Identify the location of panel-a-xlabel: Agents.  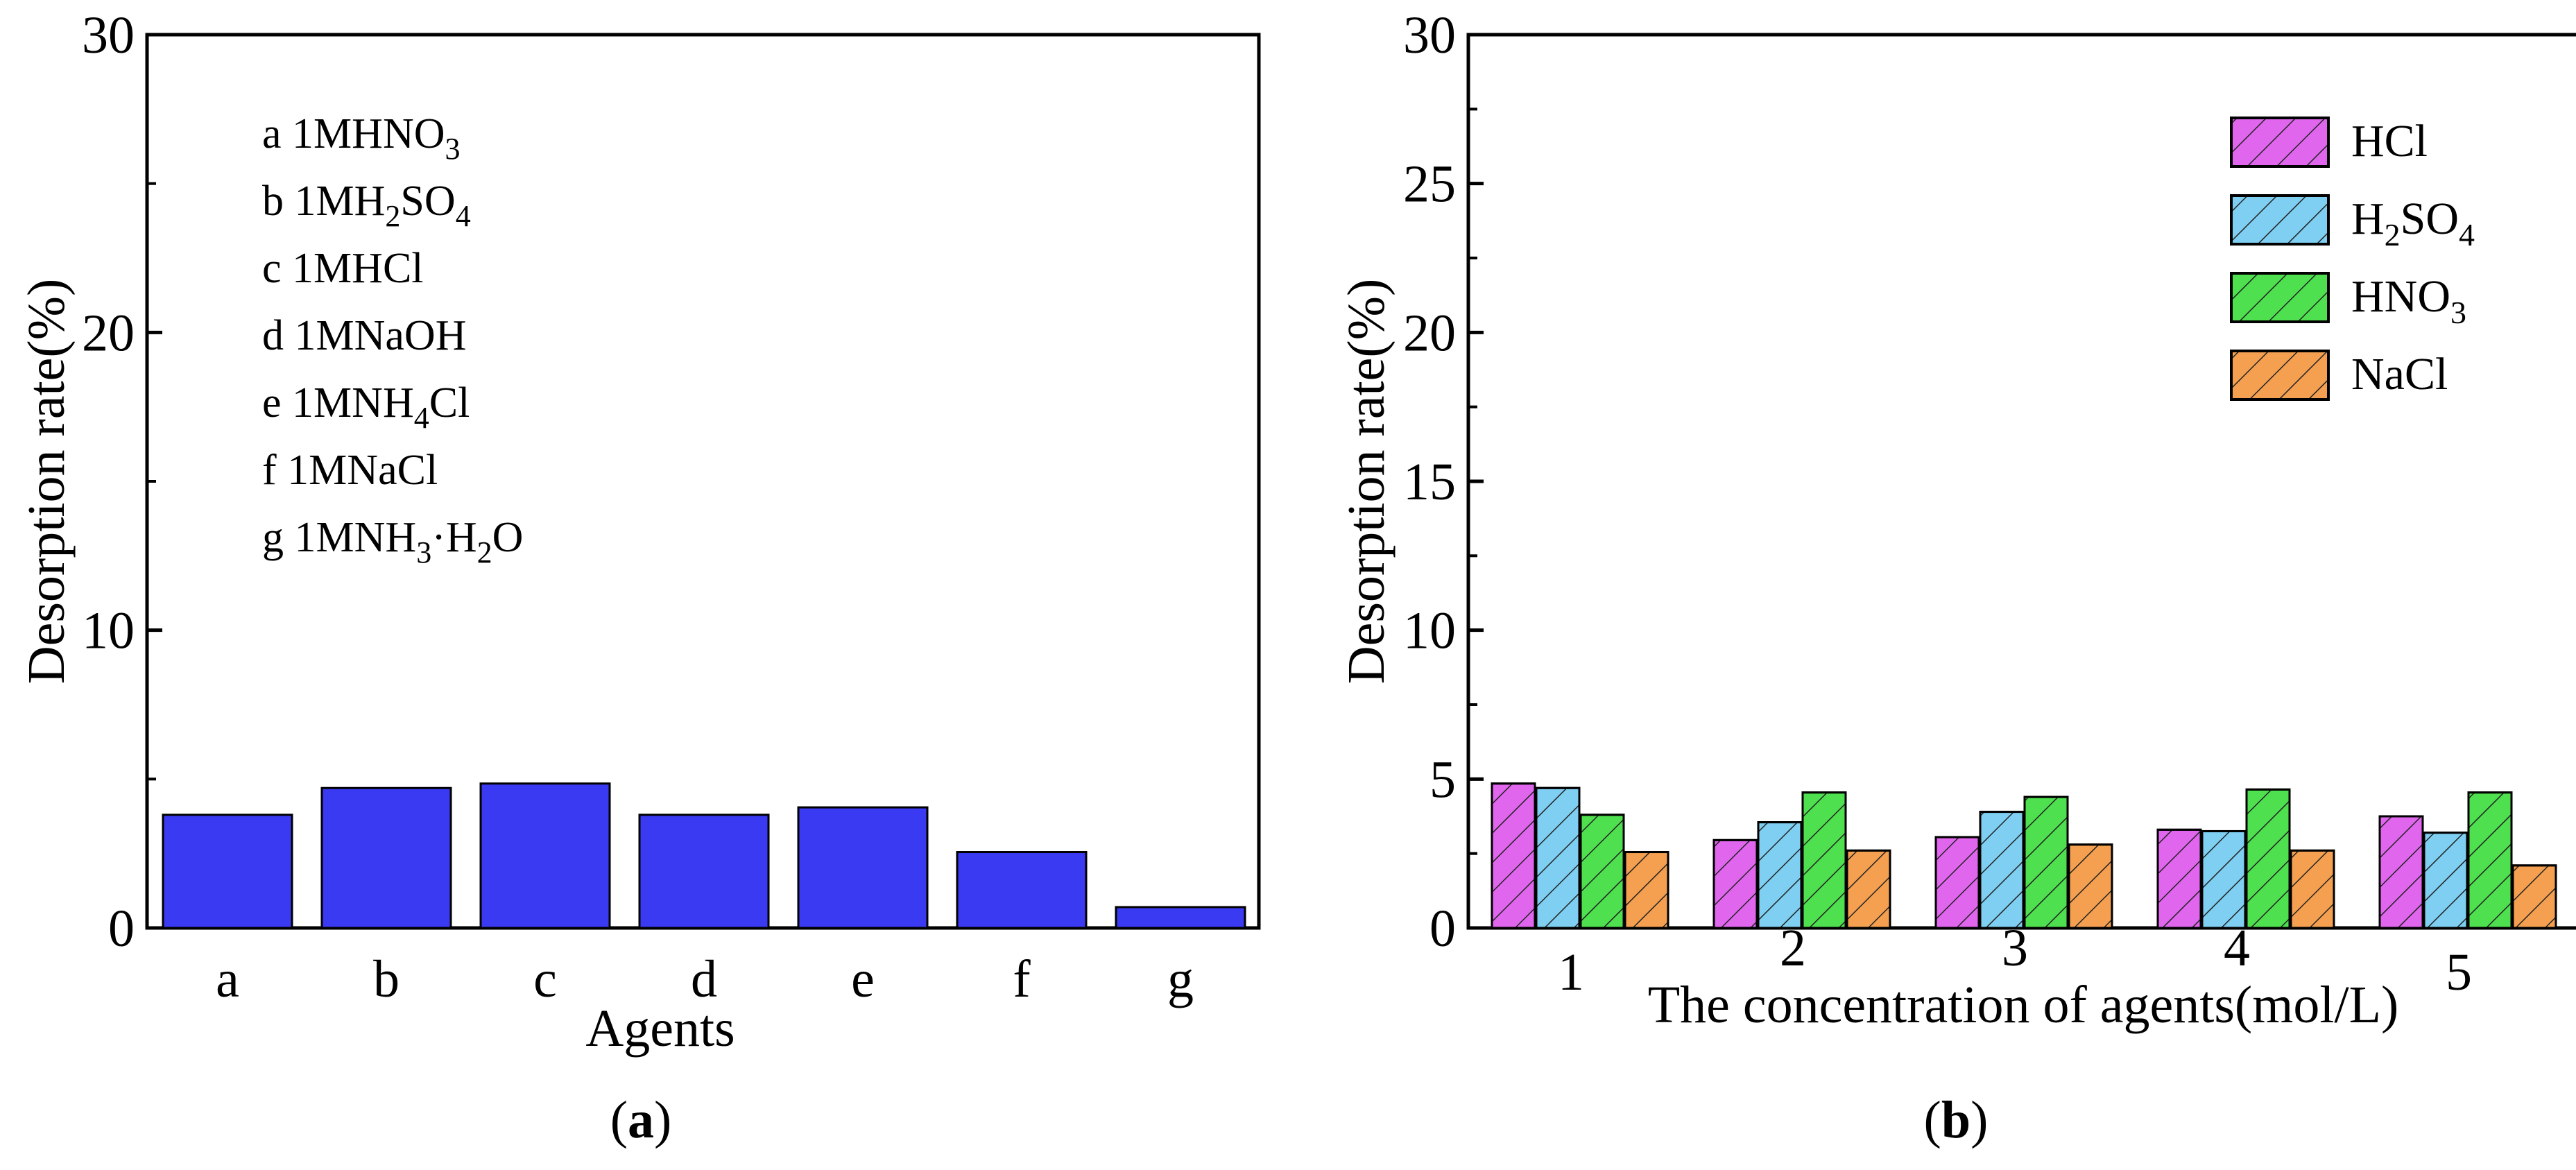
(660, 1028).